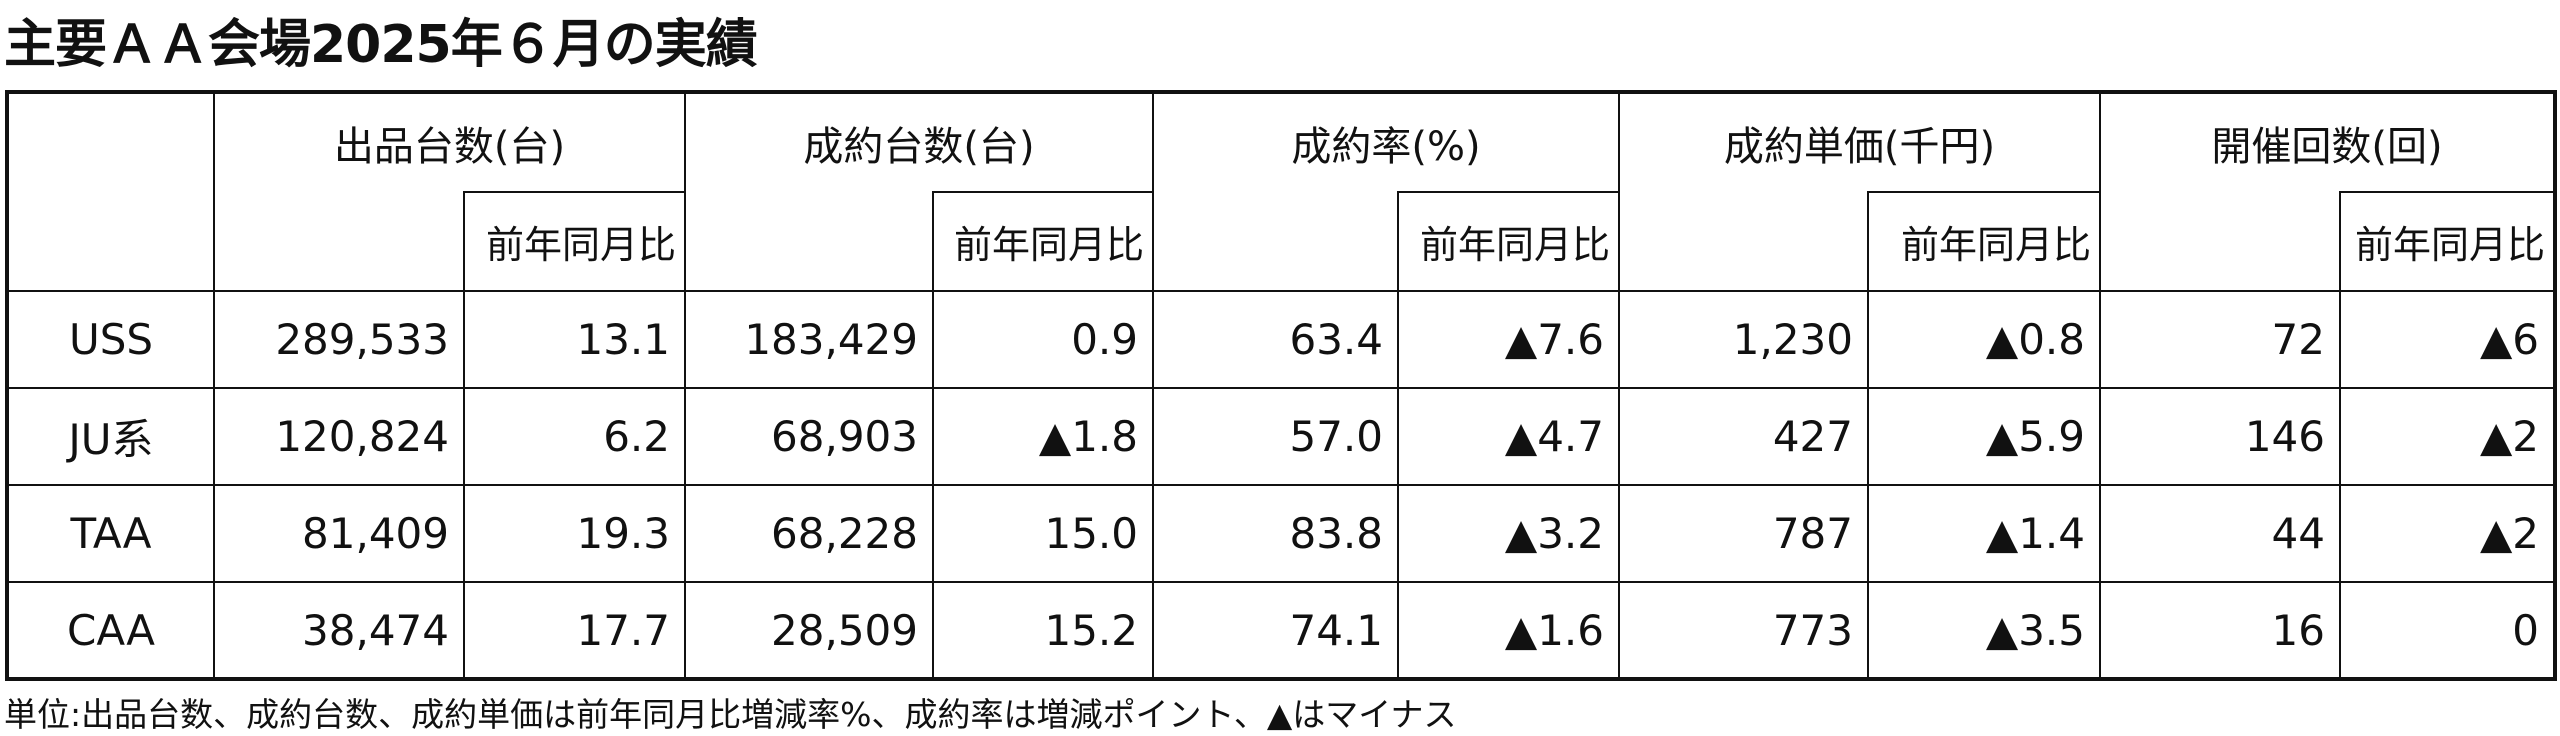 Image resolution: width=2560 pixels, height=736 pixels. Describe the element at coordinates (574, 533) in the screenshot. I see `cell: 19.3` at that location.